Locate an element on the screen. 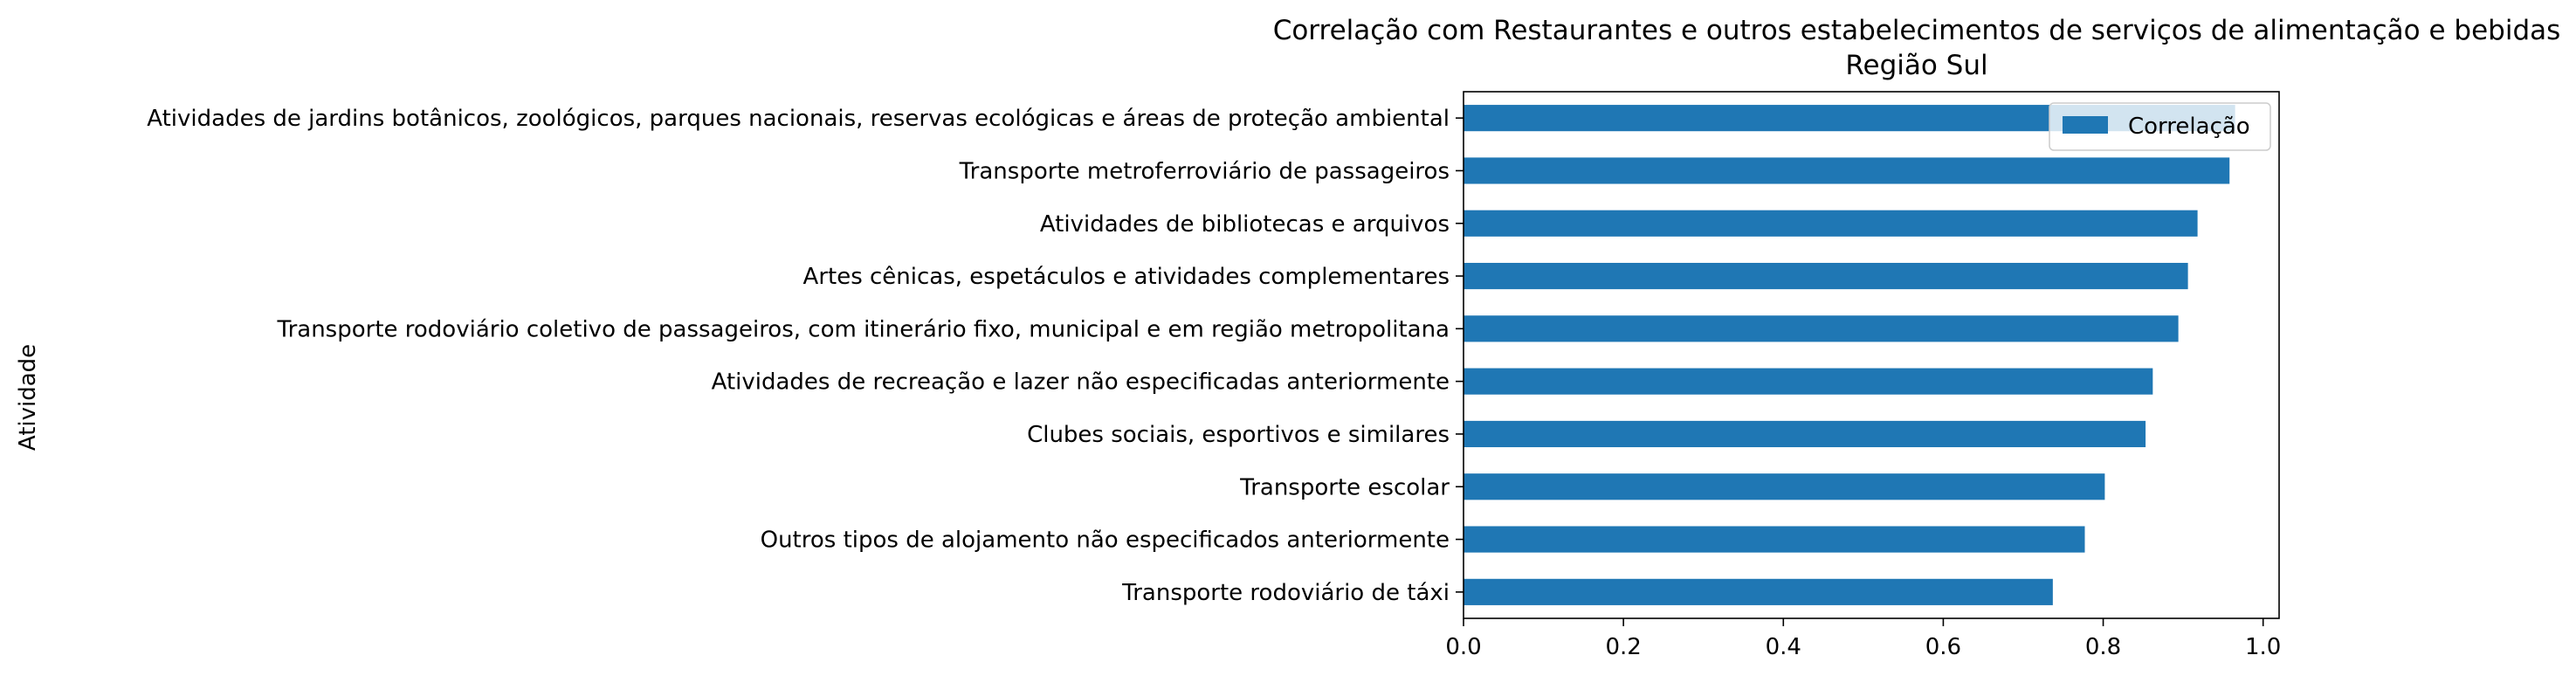 The image size is (2576, 676). y-axis-label: Atividade is located at coordinates (28, 397).